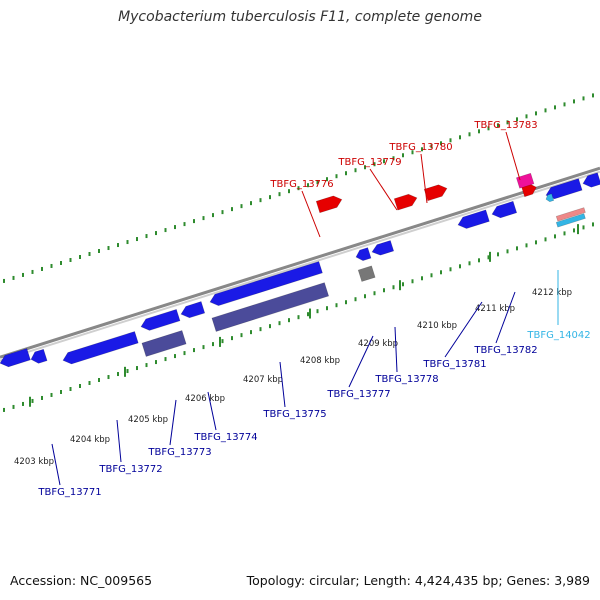 Image resolution: width=600 pixels, height=600 pixels. I want to click on forward-gene-label: TBFG_13776, so click(301, 184).